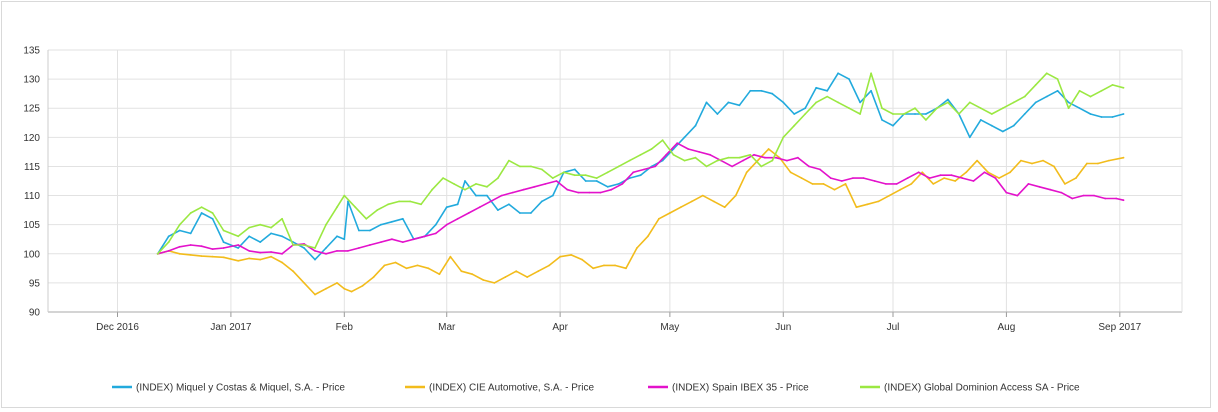 This screenshot has height=412, width=1218. I want to click on x-tick-label: Dec 2016, so click(117, 327).